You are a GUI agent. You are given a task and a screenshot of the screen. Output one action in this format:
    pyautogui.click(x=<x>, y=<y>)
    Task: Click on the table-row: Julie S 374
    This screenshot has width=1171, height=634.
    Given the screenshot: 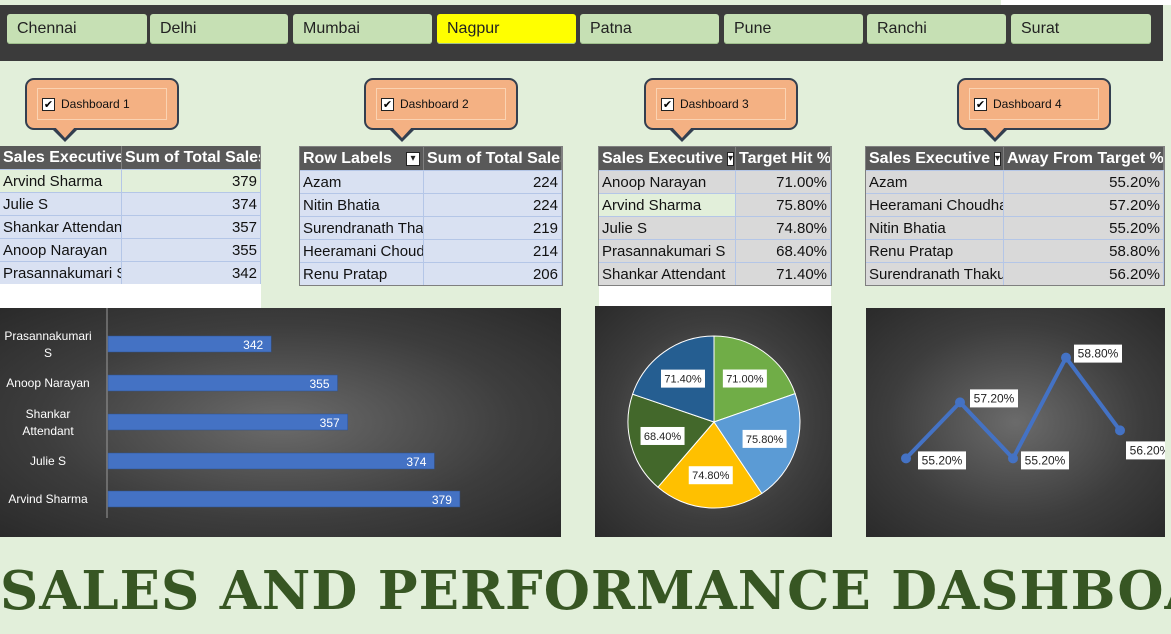 What is the action you would take?
    pyautogui.click(x=130, y=203)
    